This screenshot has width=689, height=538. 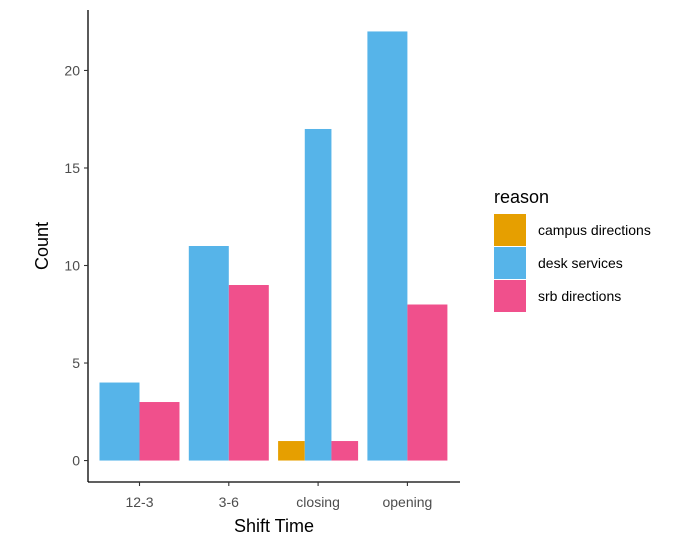 I want to click on bar-12-3-desk-services, so click(x=119, y=421).